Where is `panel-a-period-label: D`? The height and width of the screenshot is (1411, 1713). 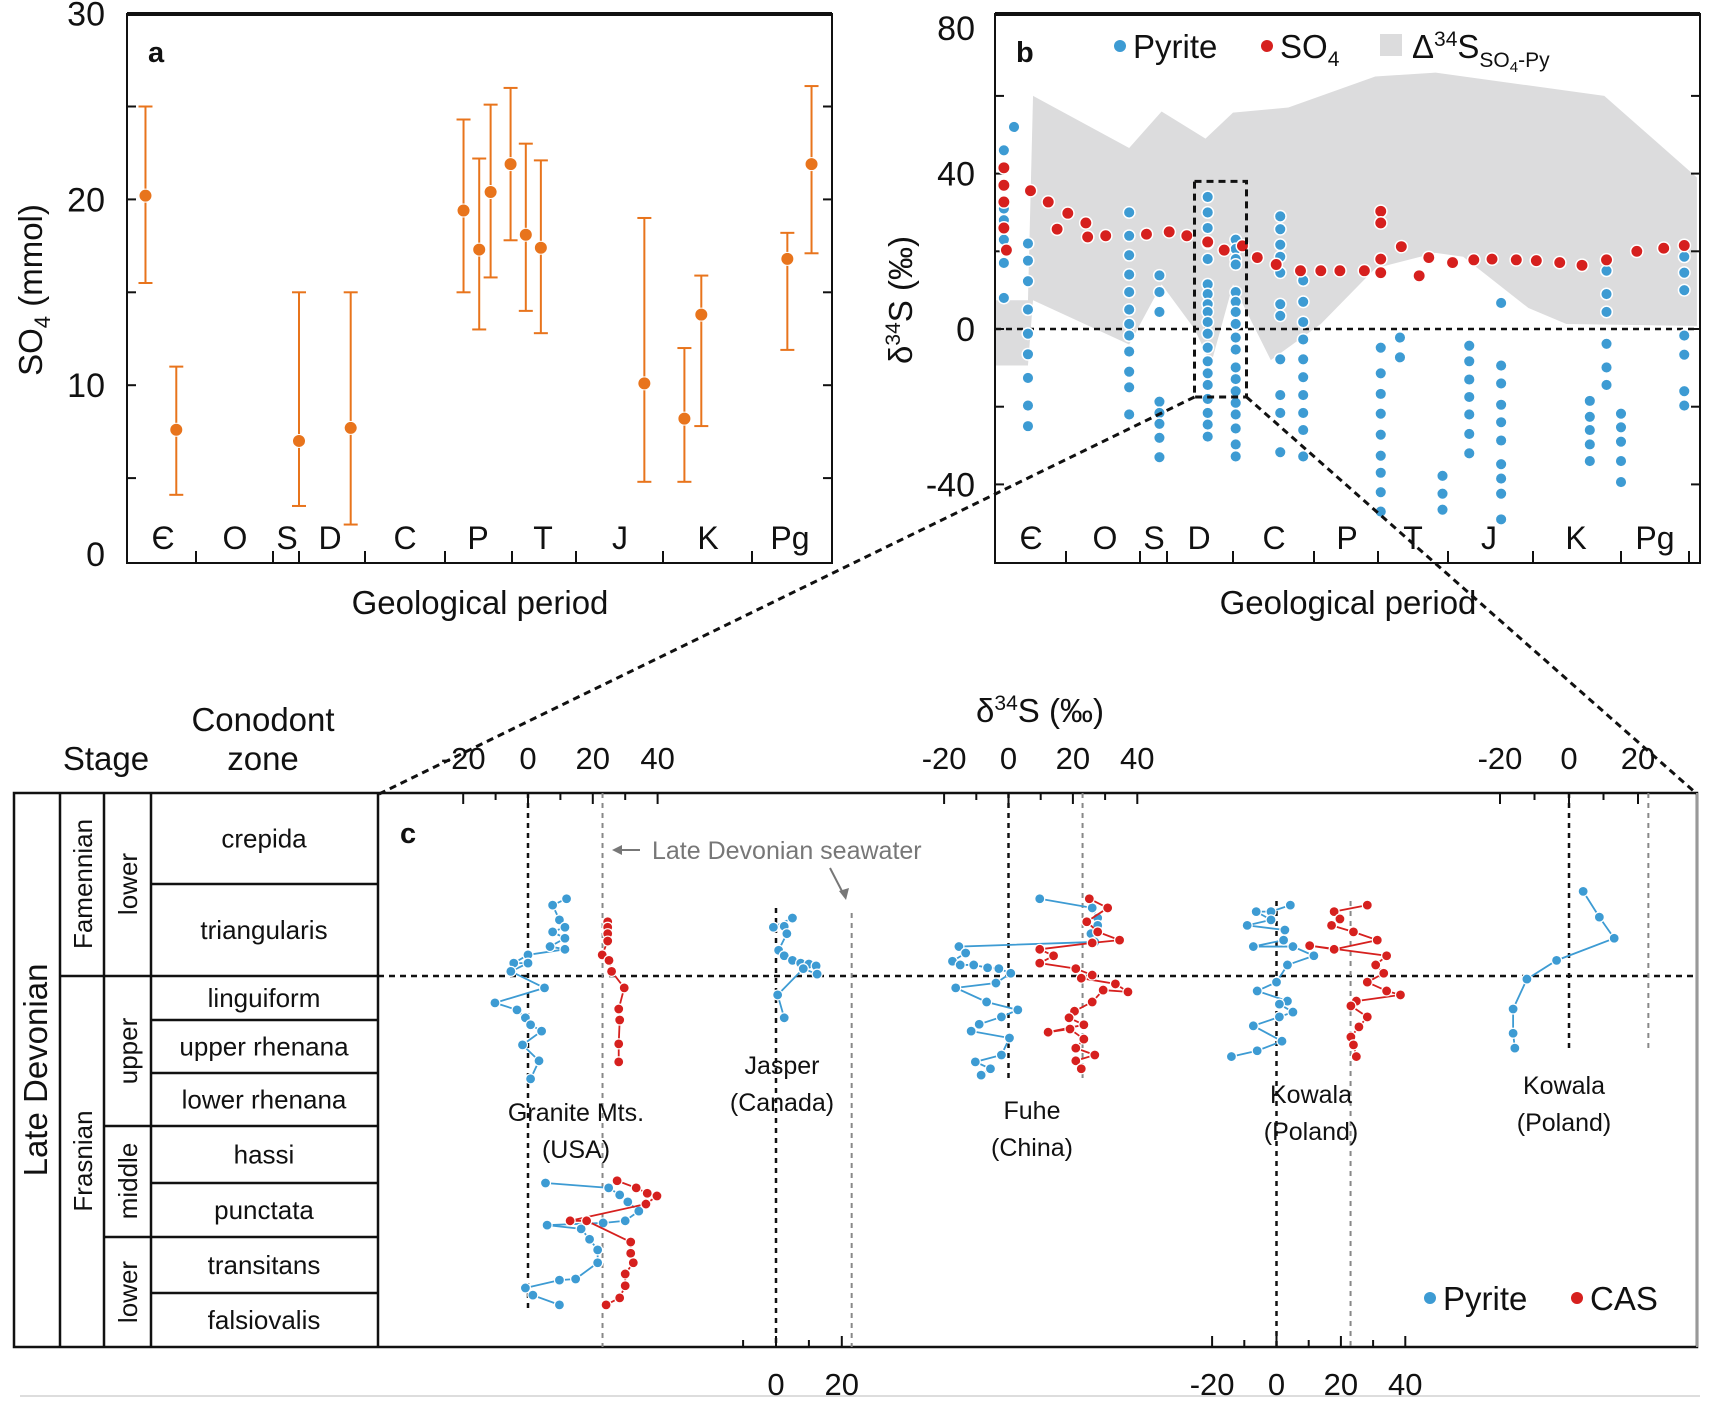
panel-a-period-label: D is located at coordinates (329, 538).